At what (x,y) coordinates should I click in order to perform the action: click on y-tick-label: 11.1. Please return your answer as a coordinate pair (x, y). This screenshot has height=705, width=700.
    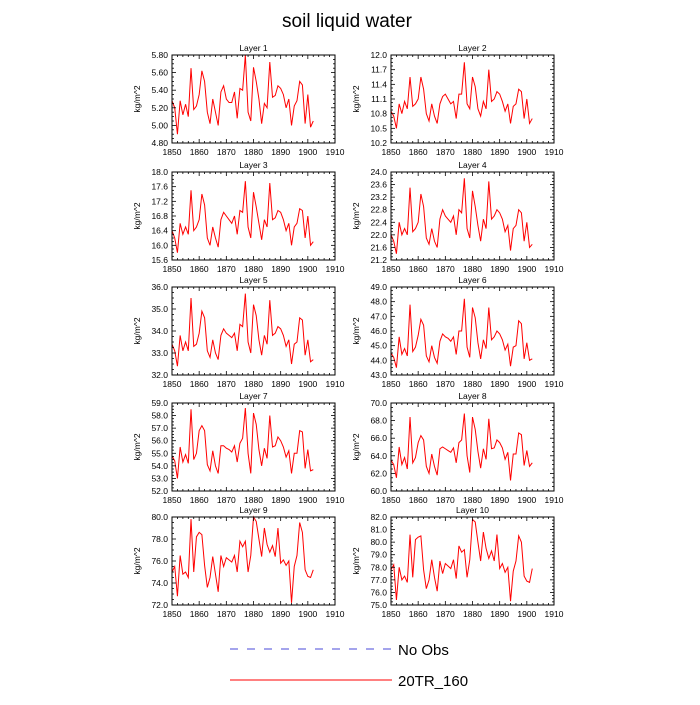
    Looking at the image, I should click on (379, 99).